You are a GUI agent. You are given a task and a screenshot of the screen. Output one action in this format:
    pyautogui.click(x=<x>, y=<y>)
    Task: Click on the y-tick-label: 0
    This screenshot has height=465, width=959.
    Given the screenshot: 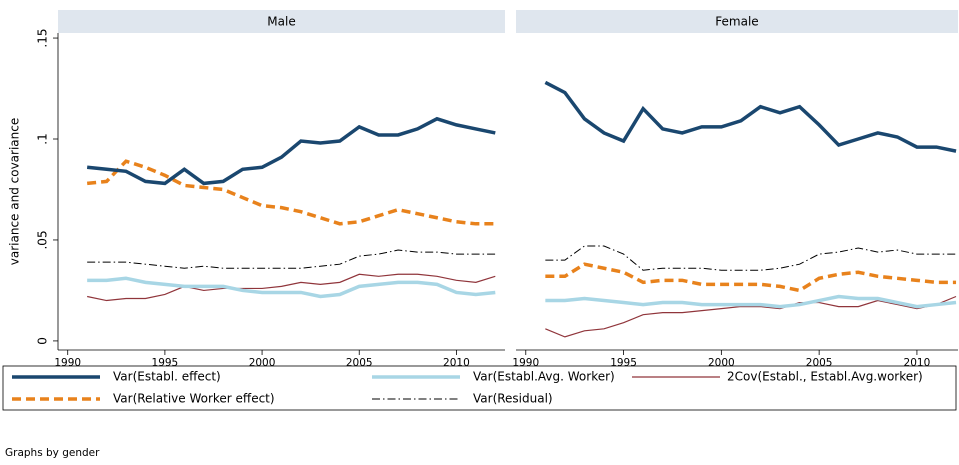 What is the action you would take?
    pyautogui.click(x=43, y=341)
    